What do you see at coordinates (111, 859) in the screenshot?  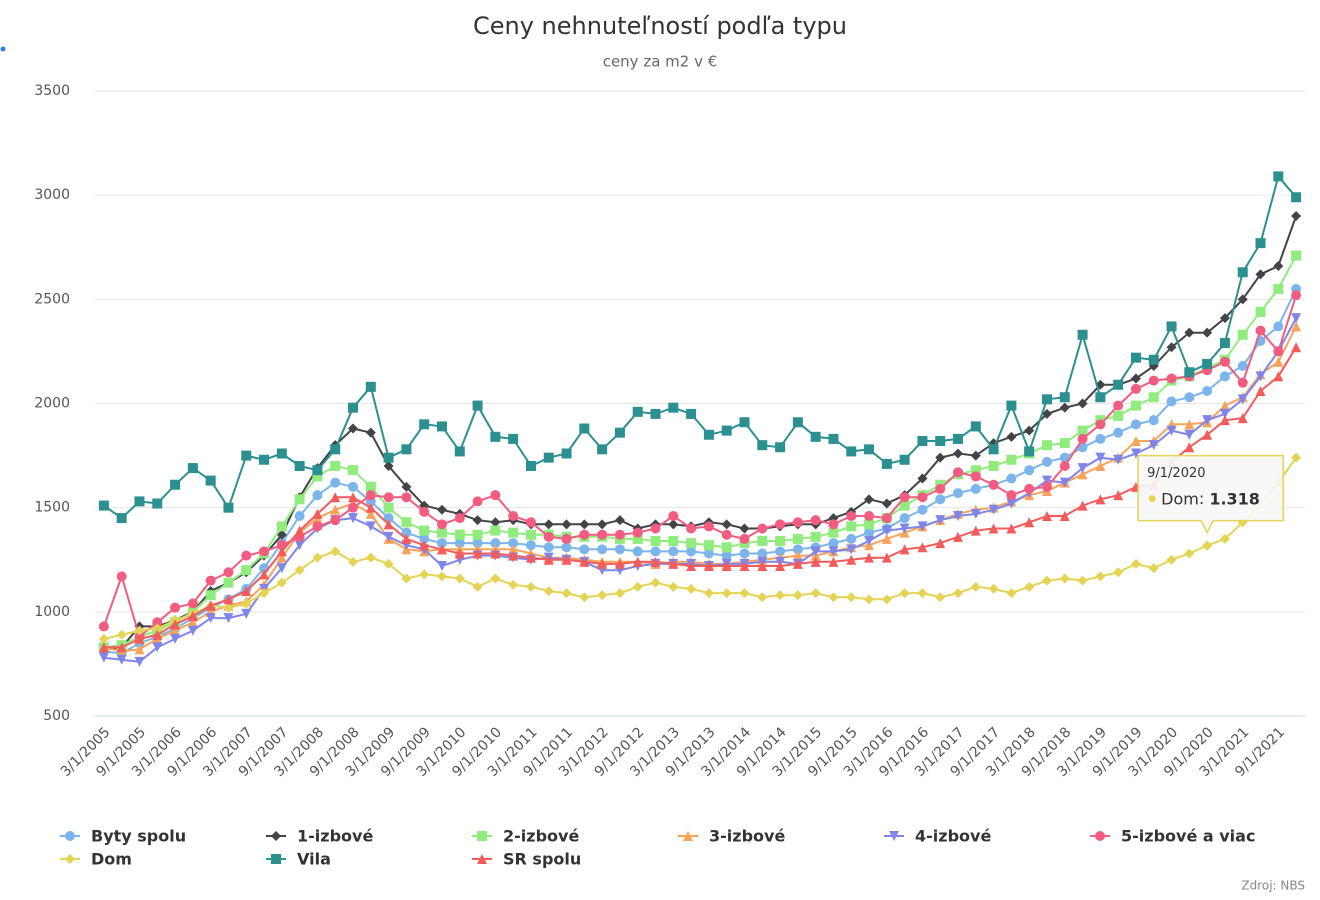 I see `legend-label: Dom` at bounding box center [111, 859].